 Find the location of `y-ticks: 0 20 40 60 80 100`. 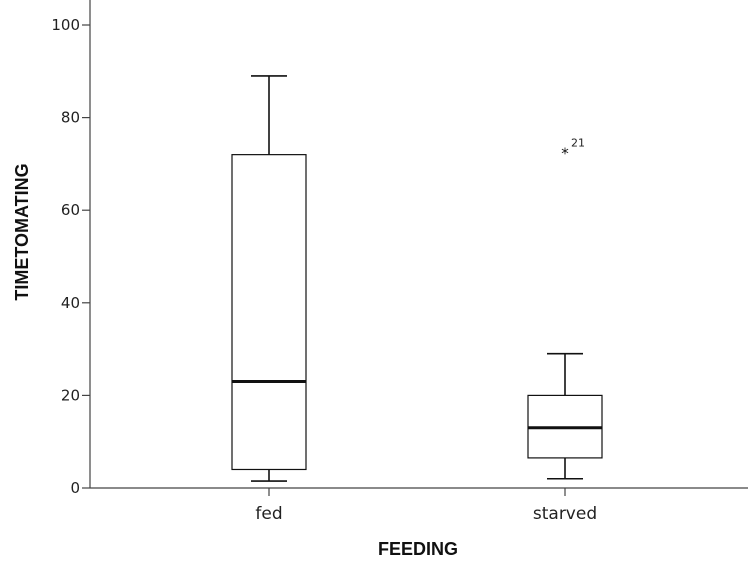

y-ticks: 0 20 40 60 80 100 is located at coordinates (70, 256).